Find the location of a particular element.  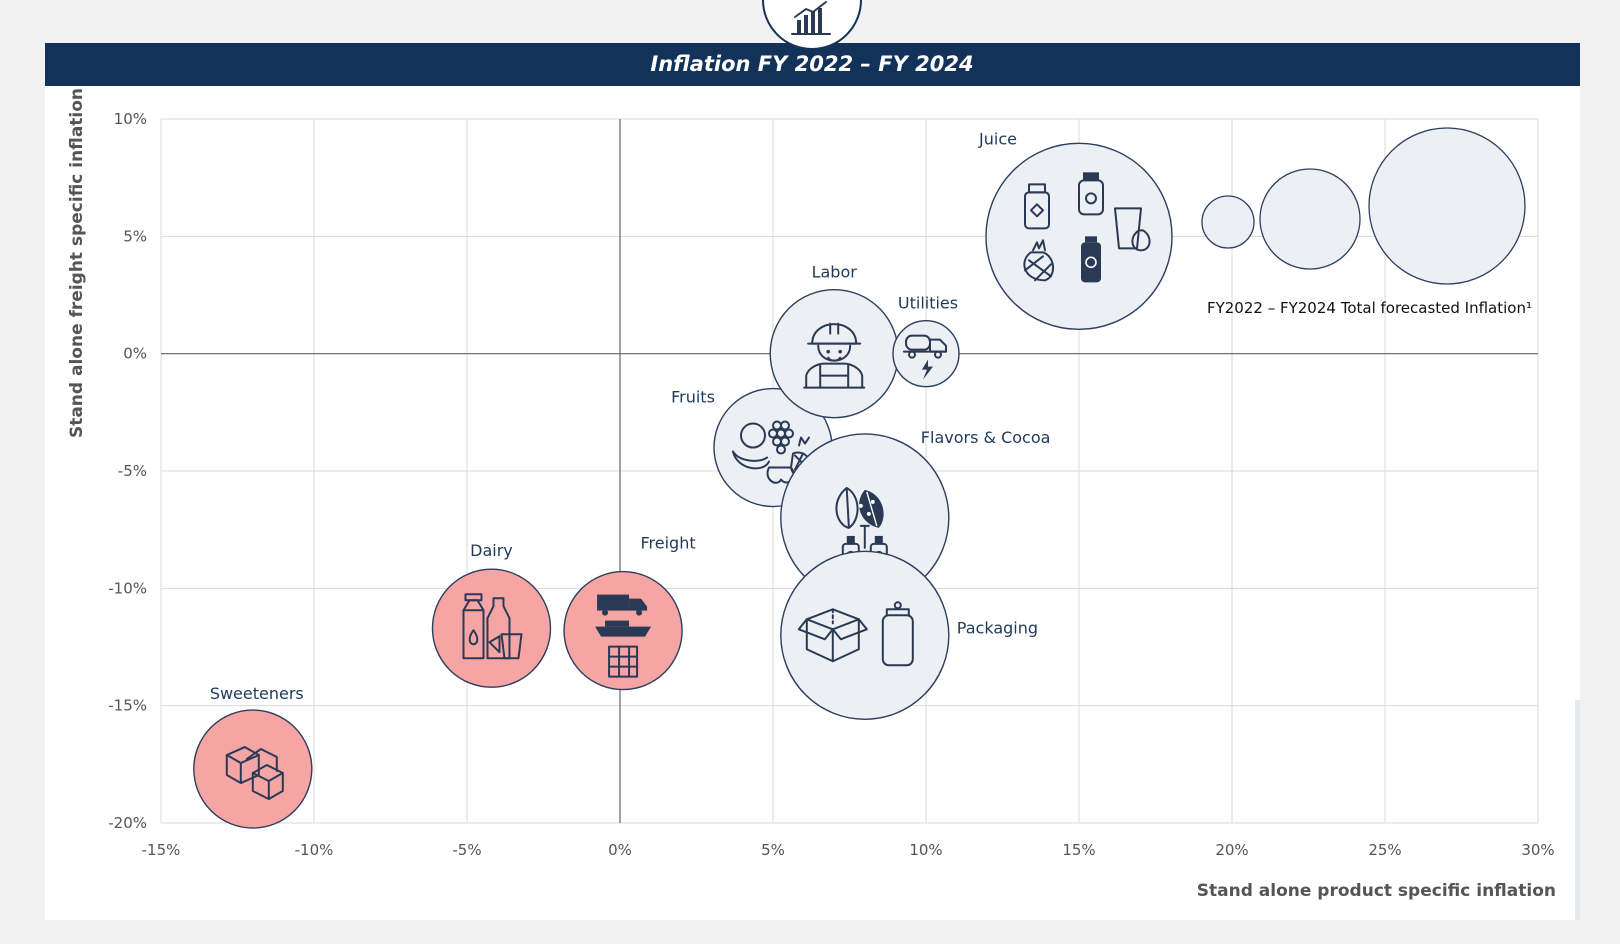

bubble-dairy: Dairy is located at coordinates (491, 614).